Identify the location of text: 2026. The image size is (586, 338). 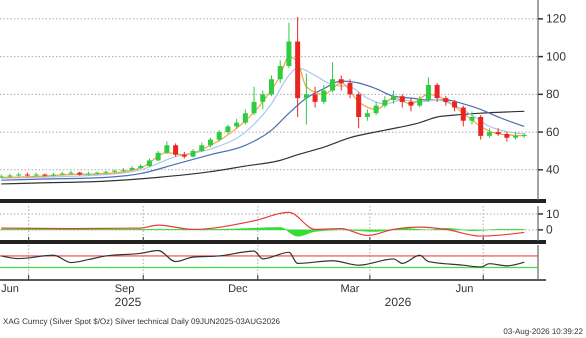
(398, 302).